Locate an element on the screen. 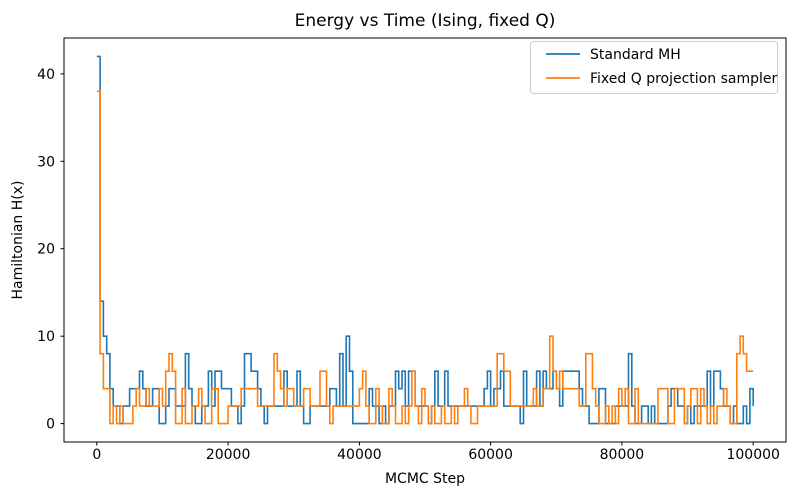 This screenshot has height=500, width=800. y-tick-label-1: 10 is located at coordinates (46, 337).